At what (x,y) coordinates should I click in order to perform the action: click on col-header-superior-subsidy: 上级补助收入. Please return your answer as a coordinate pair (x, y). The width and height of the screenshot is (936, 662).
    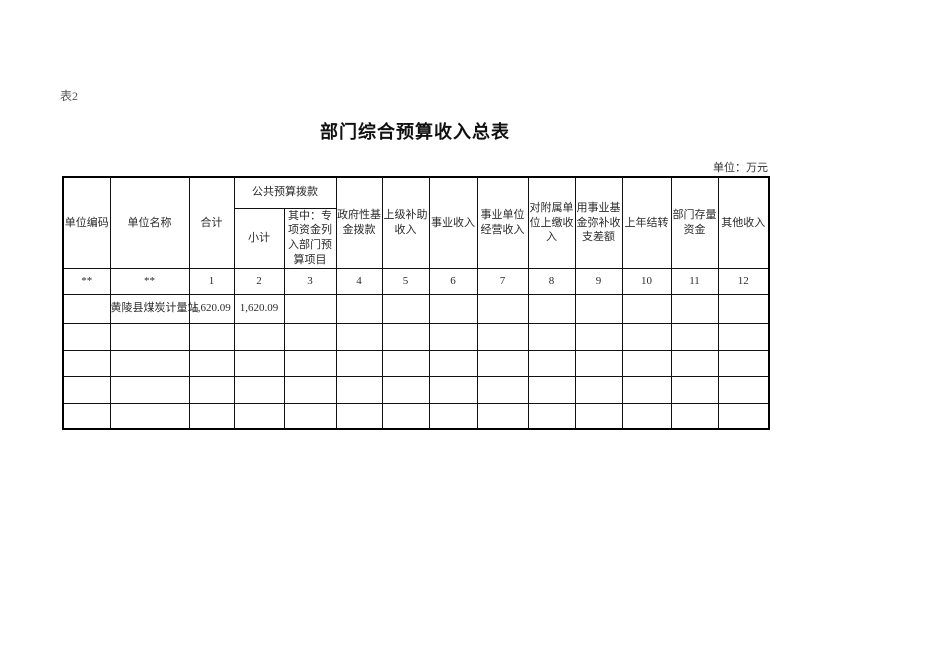
    Looking at the image, I should click on (405, 222).